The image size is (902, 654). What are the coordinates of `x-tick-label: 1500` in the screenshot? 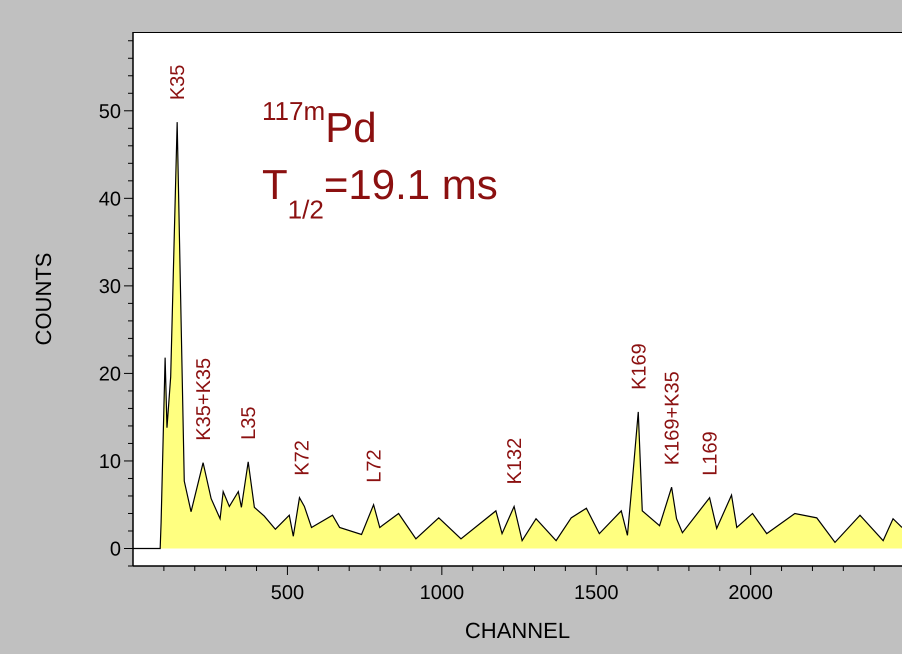 It's located at (596, 593).